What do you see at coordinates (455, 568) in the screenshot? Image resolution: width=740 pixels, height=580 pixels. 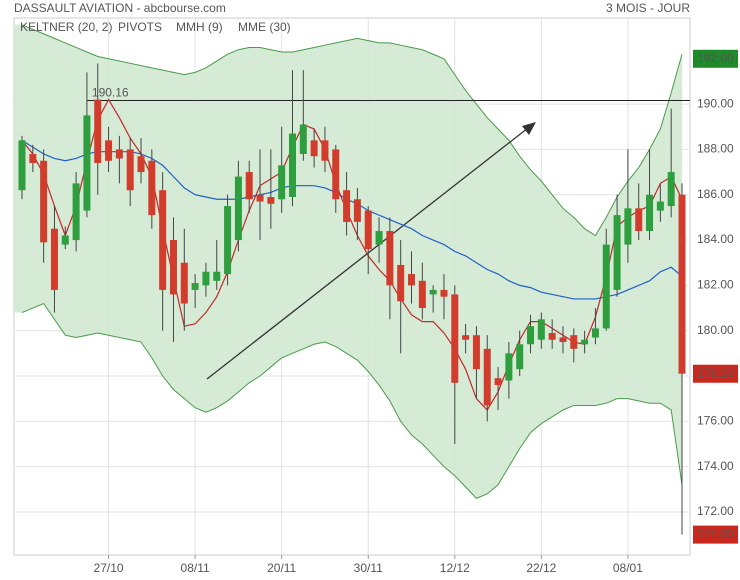 I see `x-tick-label: 12/12` at bounding box center [455, 568].